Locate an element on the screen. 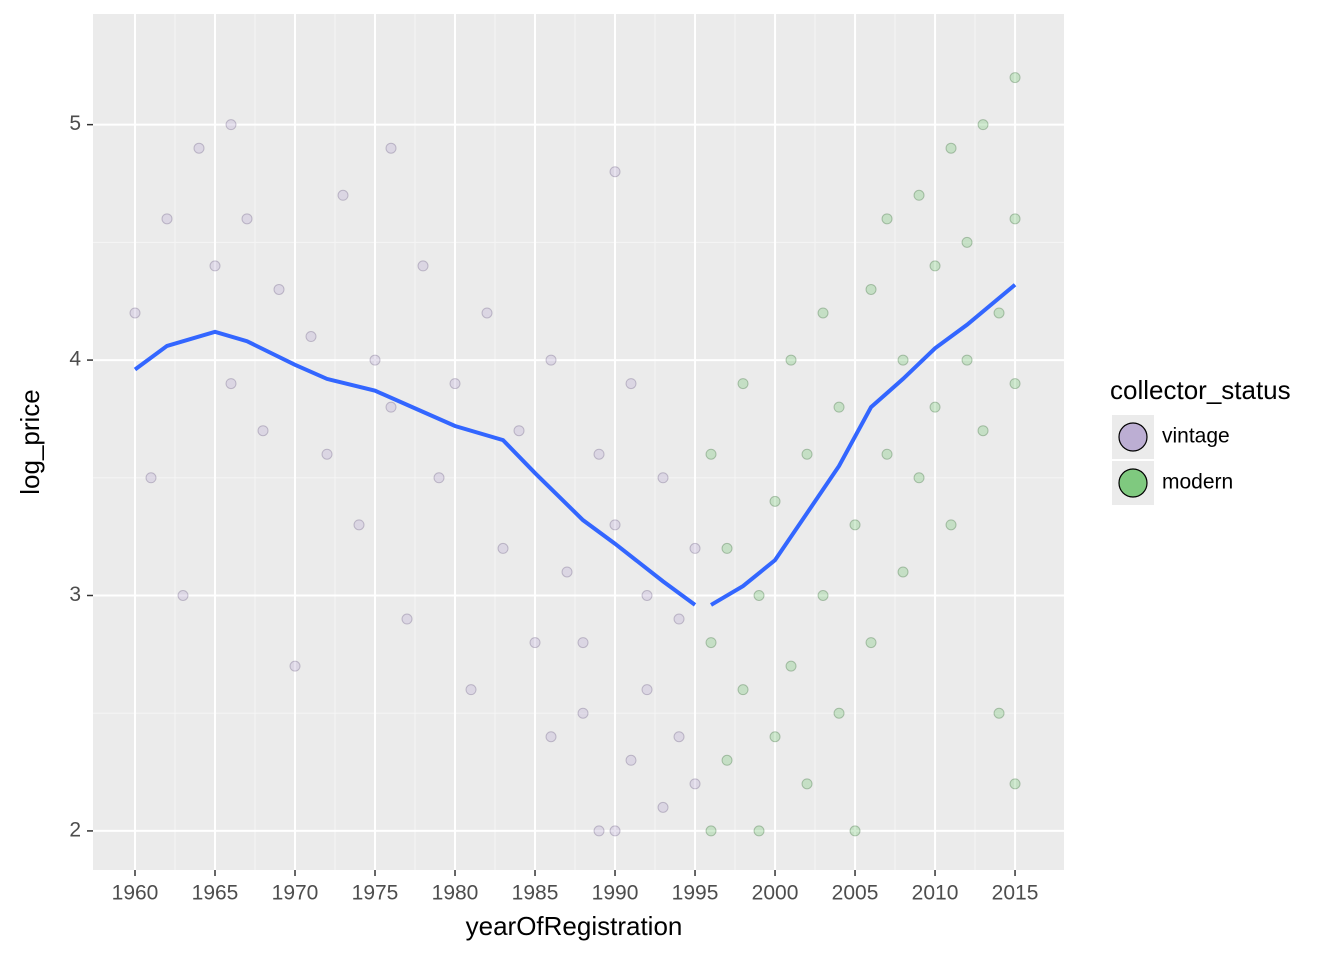  x-tick-label: 1970 is located at coordinates (295, 893).